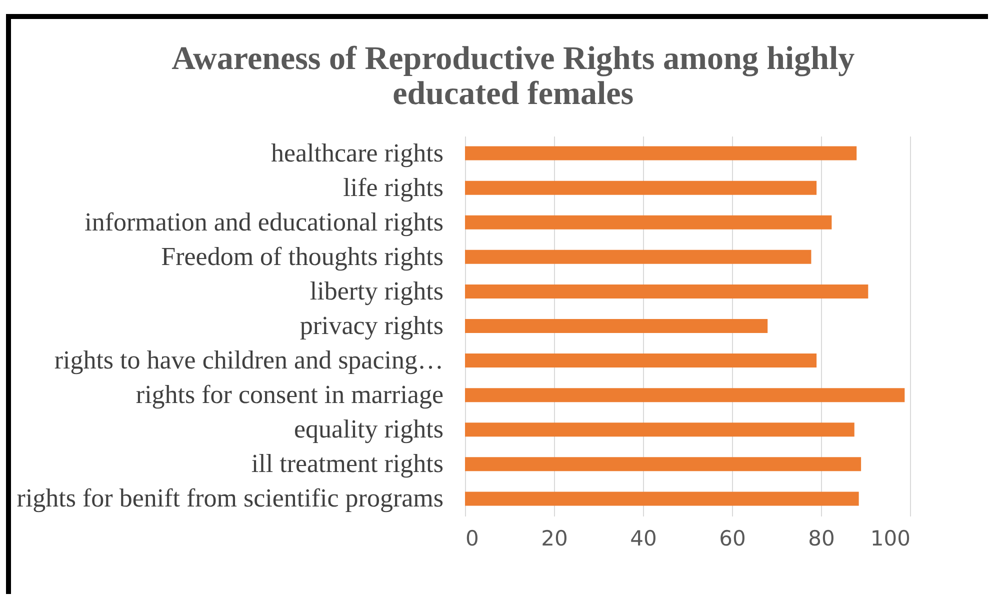 Image resolution: width=994 pixels, height=601 pixels. I want to click on y-tick-label: rights for consent in marriage, so click(290, 395).